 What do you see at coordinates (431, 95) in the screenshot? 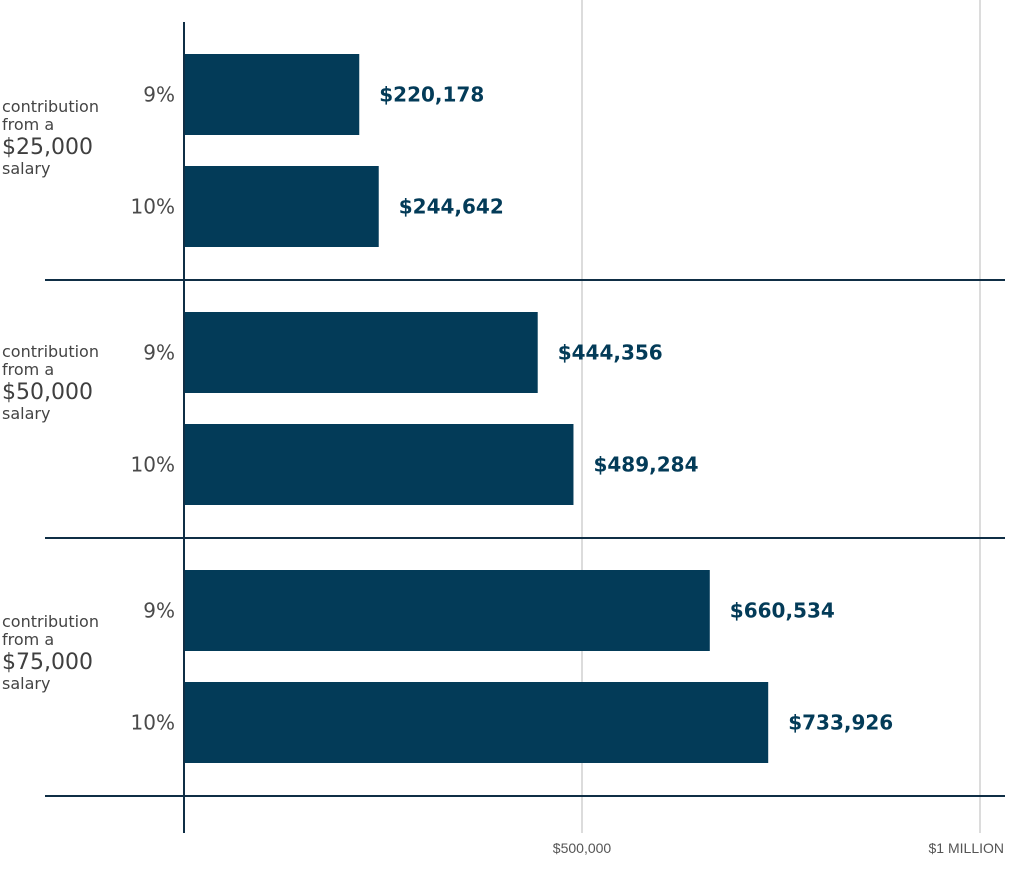
I see `value-label: $220,178` at bounding box center [431, 95].